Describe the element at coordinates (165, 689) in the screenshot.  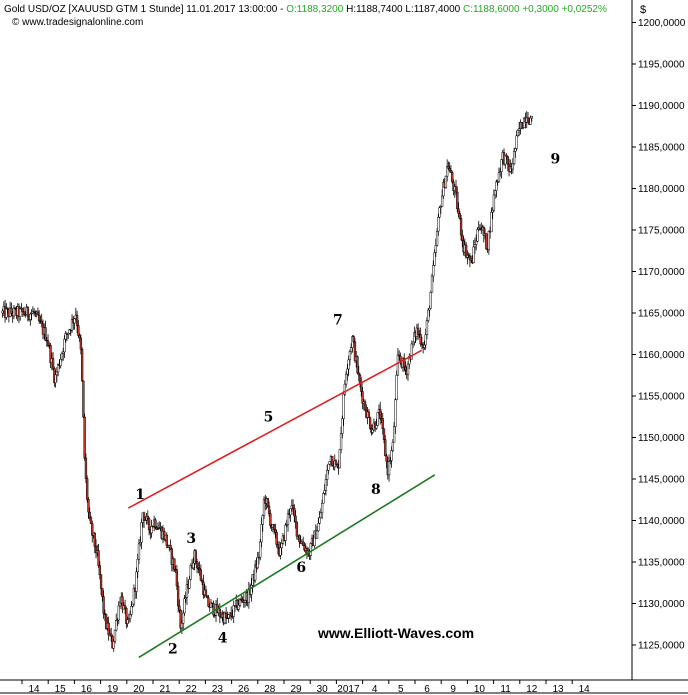
I see `x-tick-label: 21` at that location.